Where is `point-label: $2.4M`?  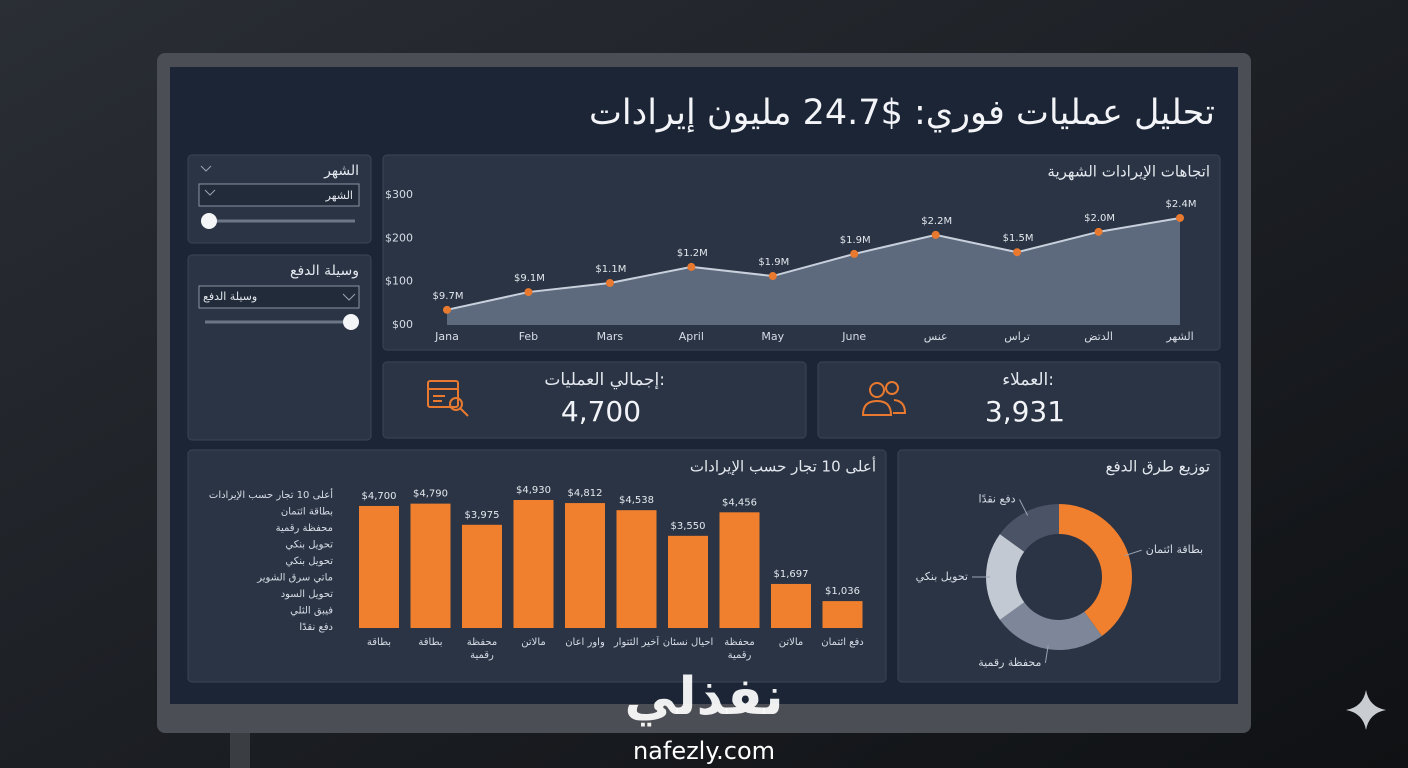 point-label: $2.4M is located at coordinates (1181, 204).